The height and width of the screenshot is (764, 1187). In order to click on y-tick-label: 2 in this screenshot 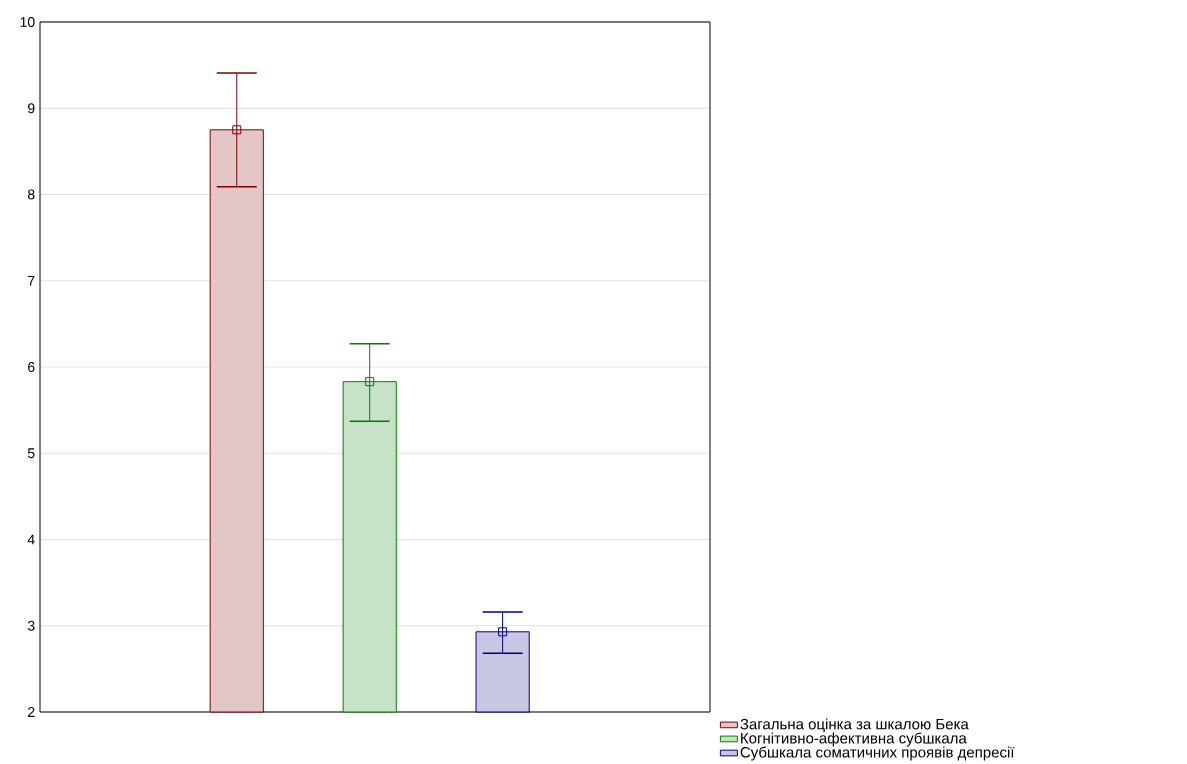, I will do `click(31, 712)`.